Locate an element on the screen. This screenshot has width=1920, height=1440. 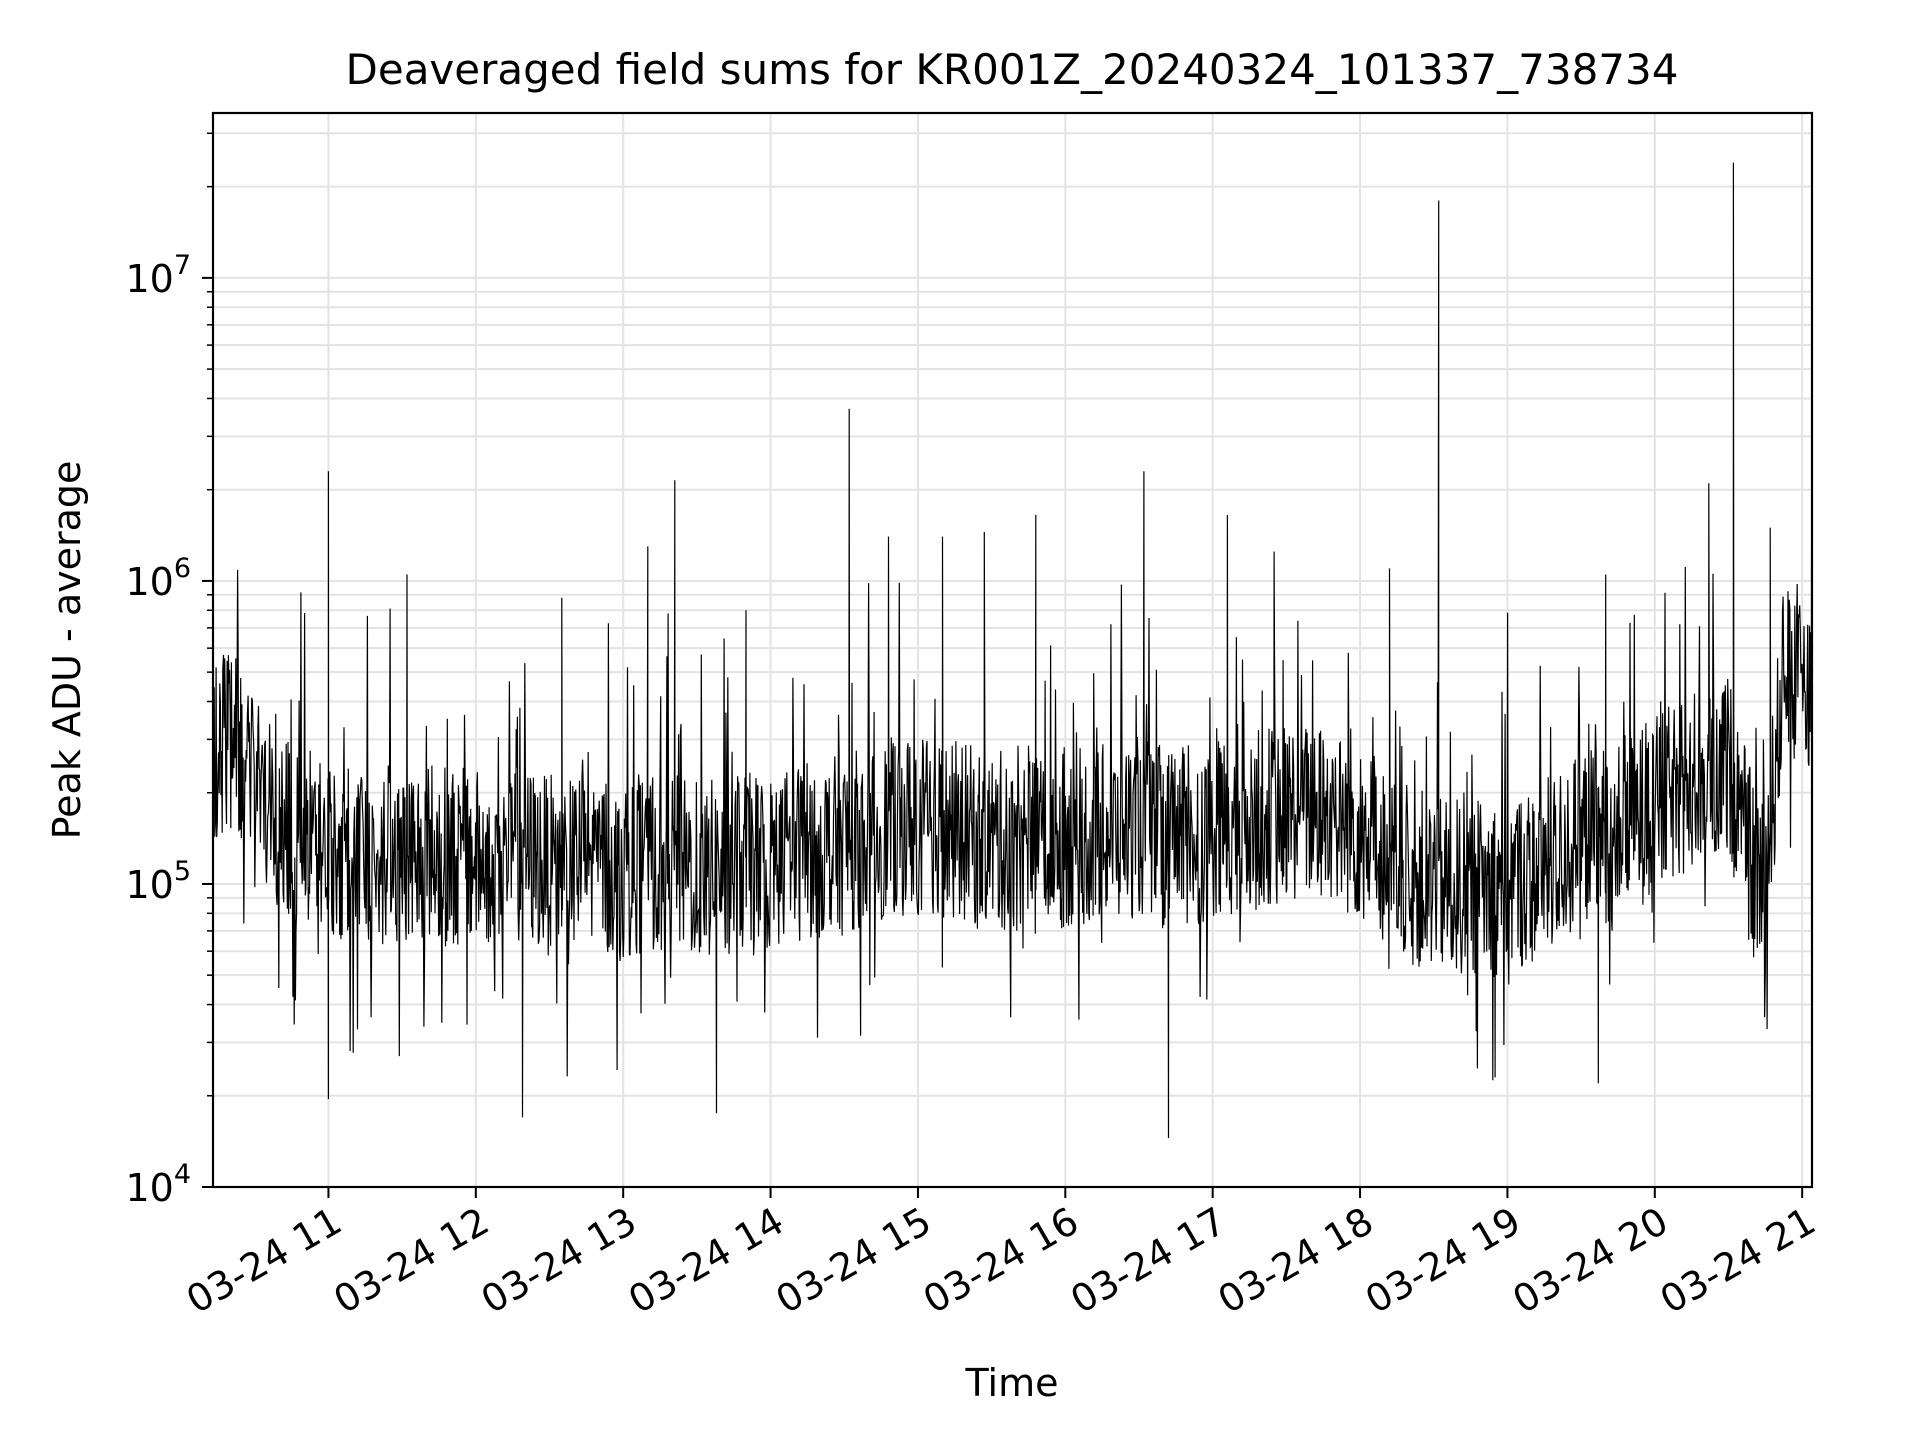
y-axis-label: Peak ADU - average is located at coordinates (67, 650).